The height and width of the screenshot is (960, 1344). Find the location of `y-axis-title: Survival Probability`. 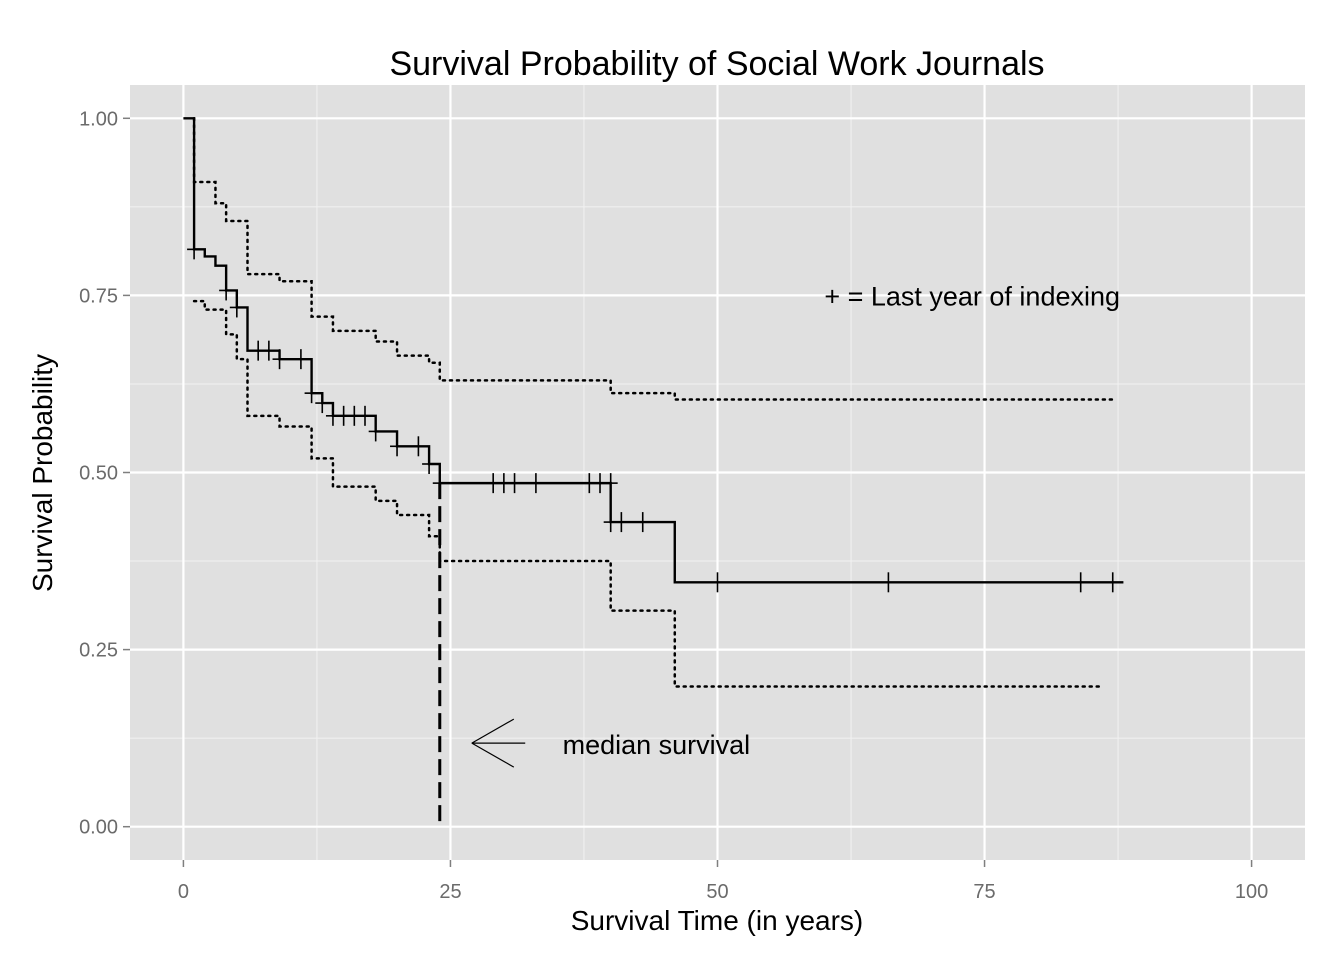

y-axis-title: Survival Probability is located at coordinates (42, 473).